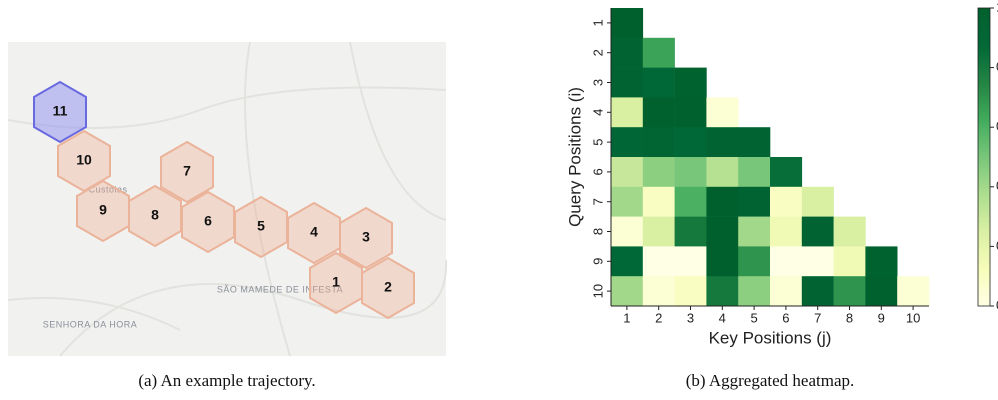 This screenshot has width=998, height=400. What do you see at coordinates (226, 380) in the screenshot?
I see `caption: (a) An example trajectory.` at bounding box center [226, 380].